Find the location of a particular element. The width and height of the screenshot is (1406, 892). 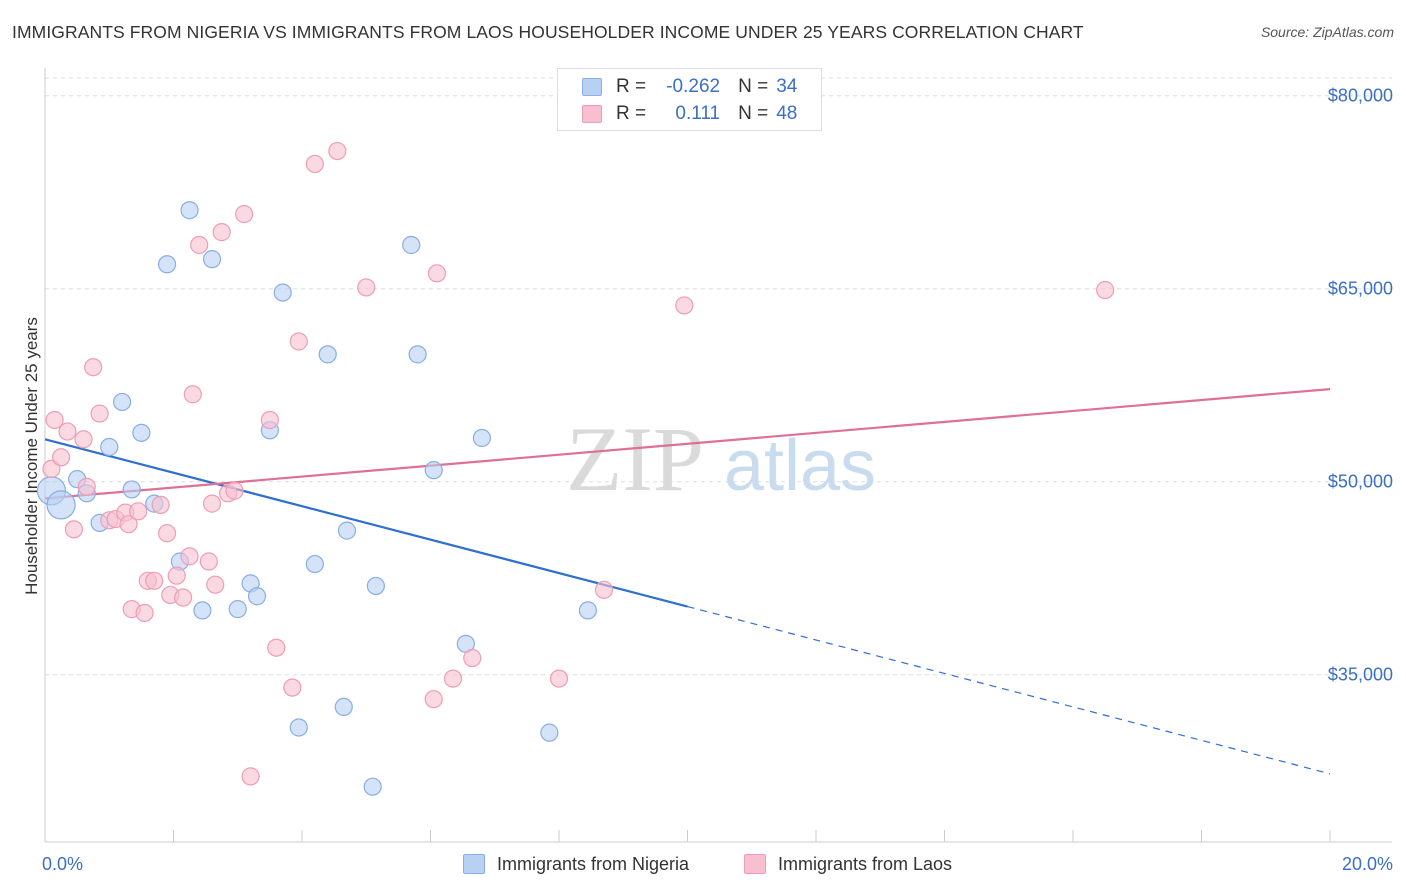

y-tick-label: $80,000 is located at coordinates (1360, 96).